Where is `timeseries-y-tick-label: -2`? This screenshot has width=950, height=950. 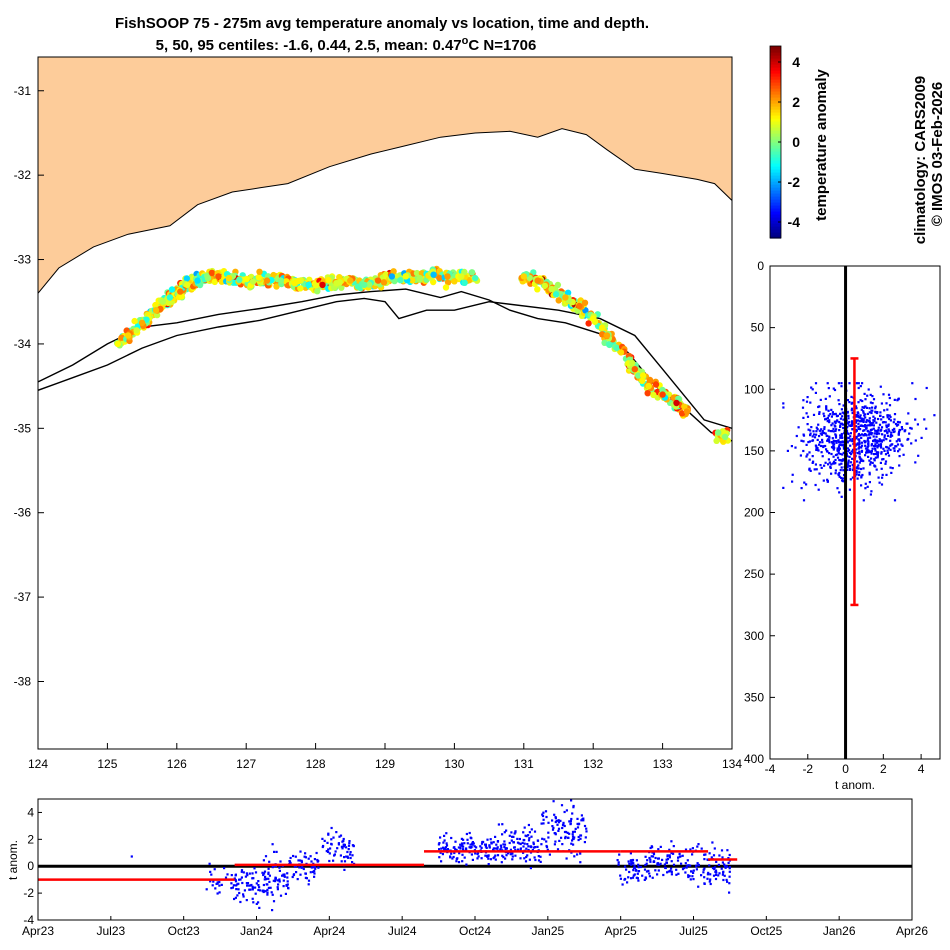
timeseries-y-tick-label: -2 is located at coordinates (28, 893).